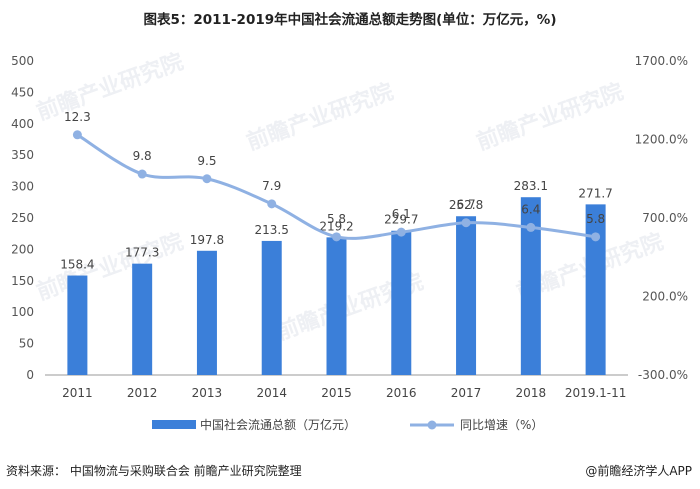 The width and height of the screenshot is (700, 489). Describe the element at coordinates (22, 218) in the screenshot. I see `left-axis-tick: 250` at that location.